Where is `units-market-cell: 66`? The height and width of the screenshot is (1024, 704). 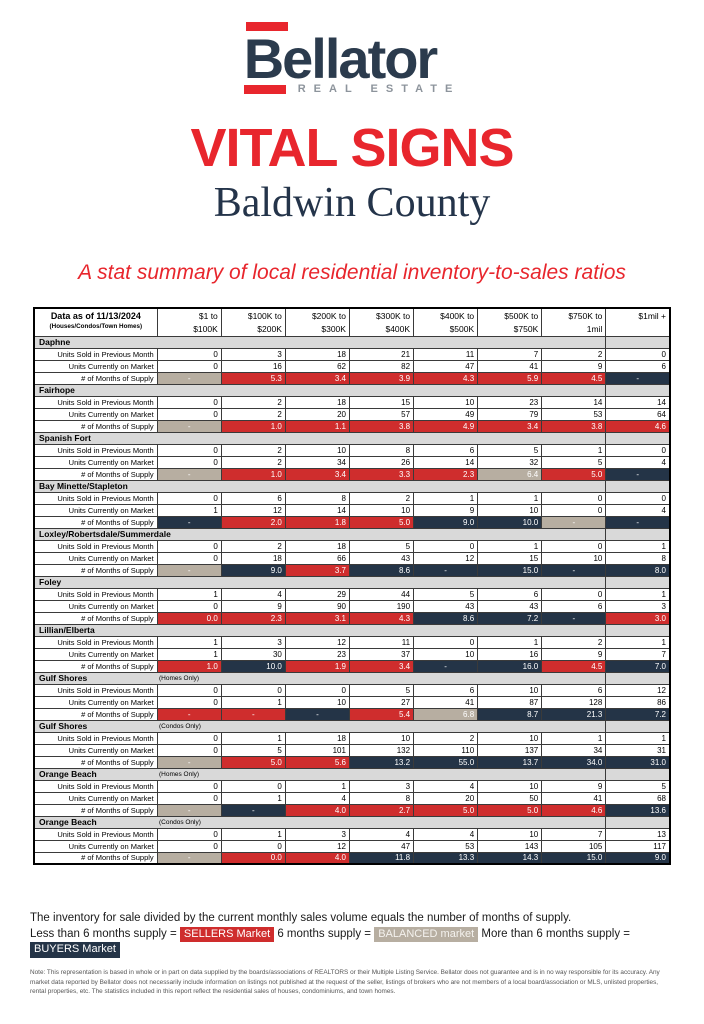
units-market-cell: 66 is located at coordinates (317, 558).